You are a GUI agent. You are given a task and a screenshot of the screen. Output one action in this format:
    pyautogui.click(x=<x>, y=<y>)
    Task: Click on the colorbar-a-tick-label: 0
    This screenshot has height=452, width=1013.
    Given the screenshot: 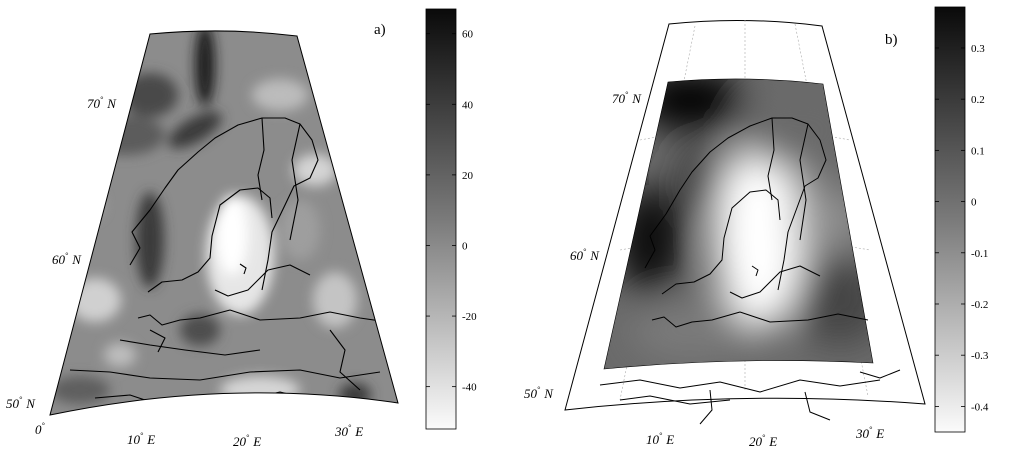 What is the action you would take?
    pyautogui.click(x=465, y=246)
    